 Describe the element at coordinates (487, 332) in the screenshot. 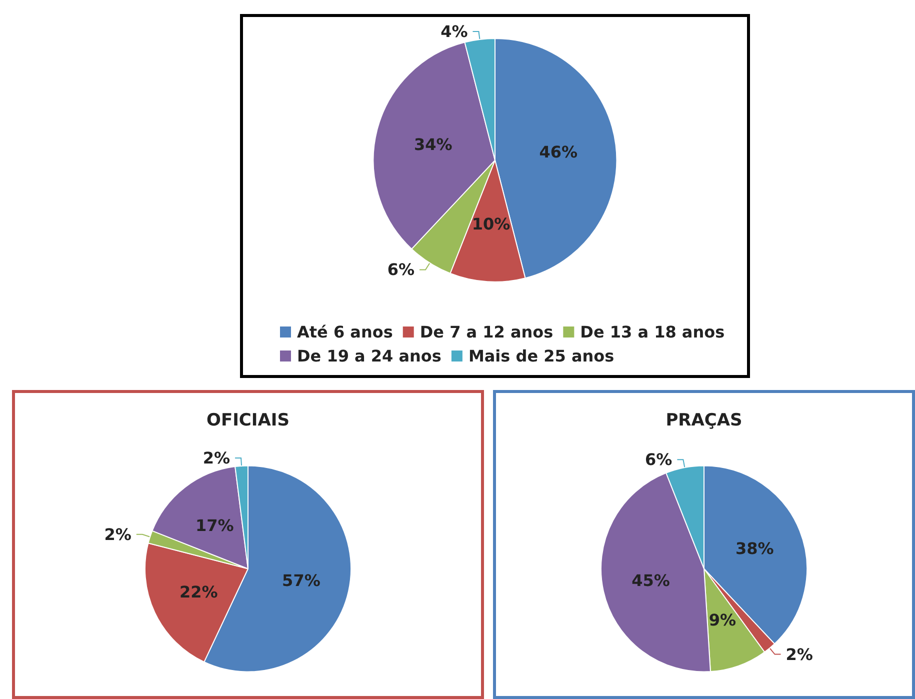

I see `legend-label: De 7 a 12 anos` at that location.